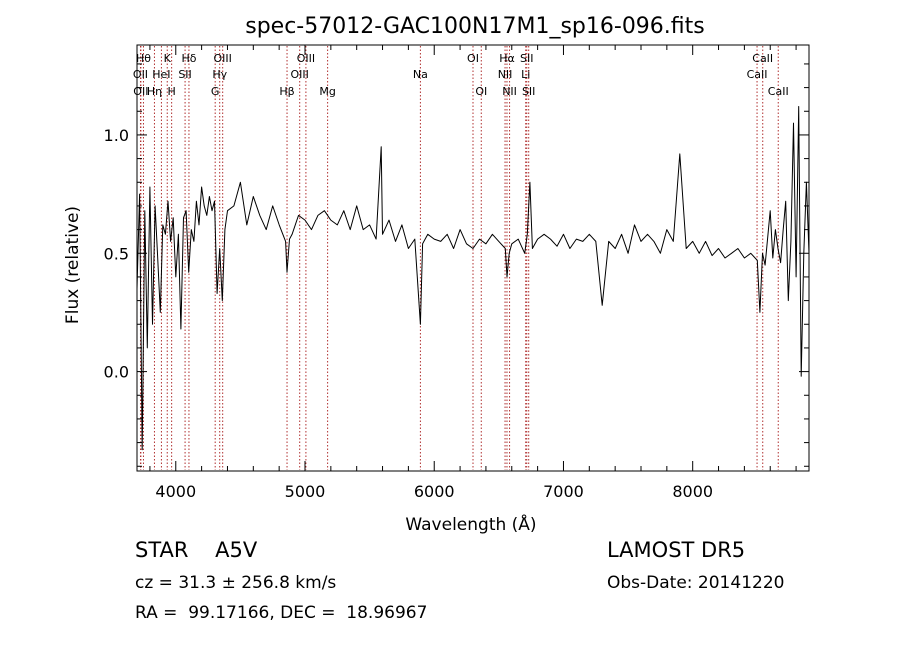 This screenshot has height=649, width=900. Describe the element at coordinates (507, 58) in the screenshot. I see `line-marker-label-20: Hα` at that location.